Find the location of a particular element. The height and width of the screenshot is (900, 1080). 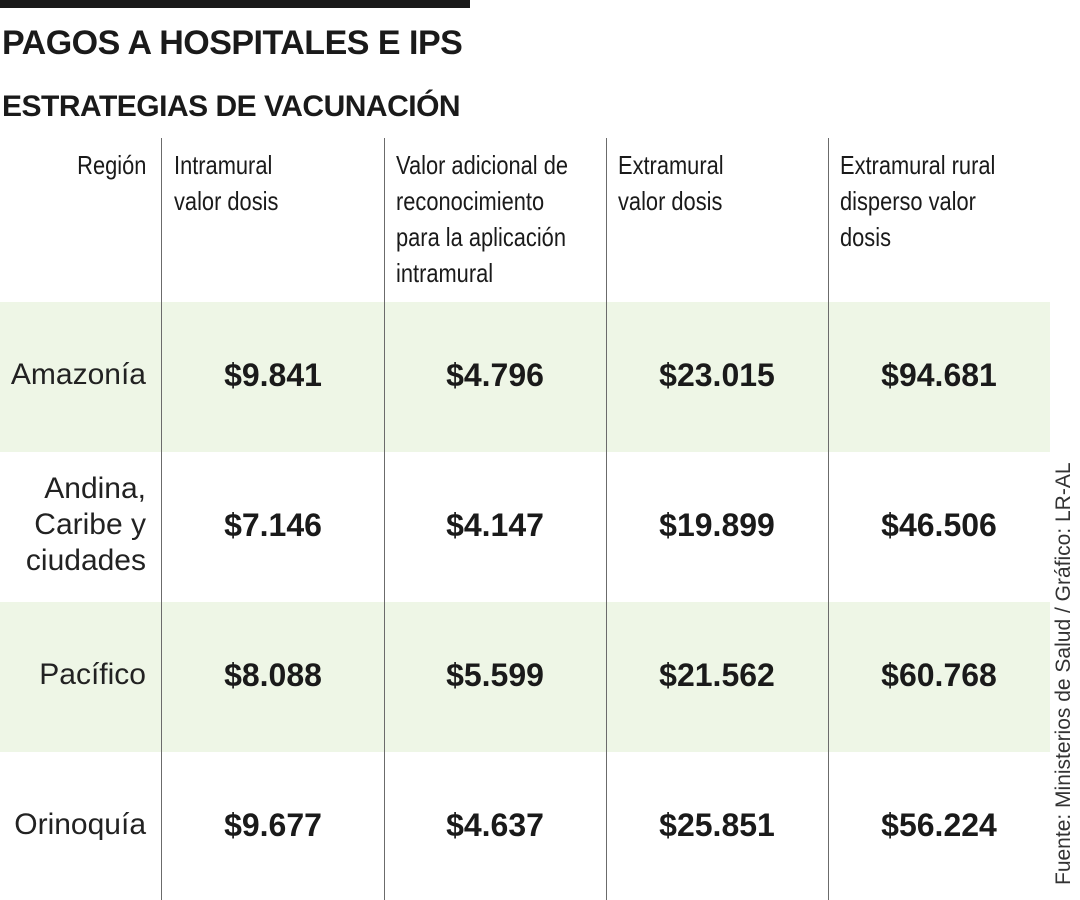

table-cell-value: $46.506 is located at coordinates (939, 525).